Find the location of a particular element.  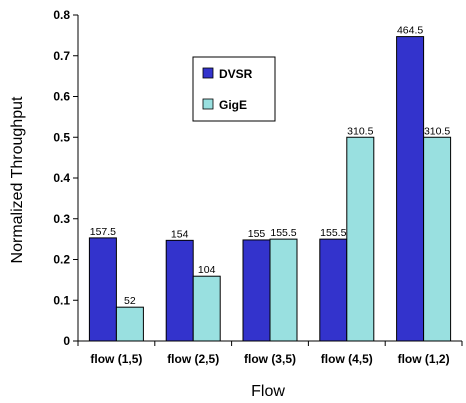

y-tick-label: 0.6 is located at coordinates (61, 97).